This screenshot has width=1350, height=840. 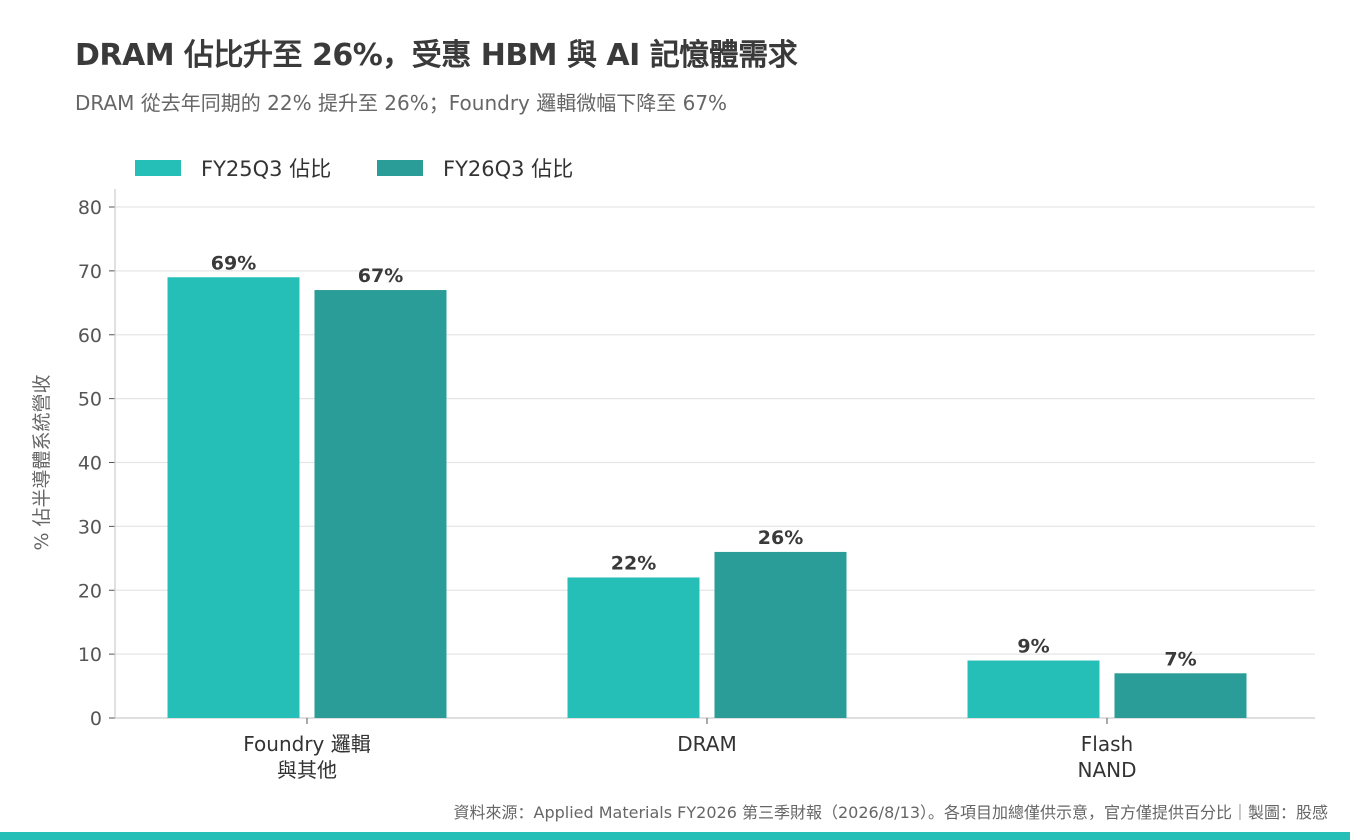 I want to click on y-tick-label: 0, so click(x=96, y=719).